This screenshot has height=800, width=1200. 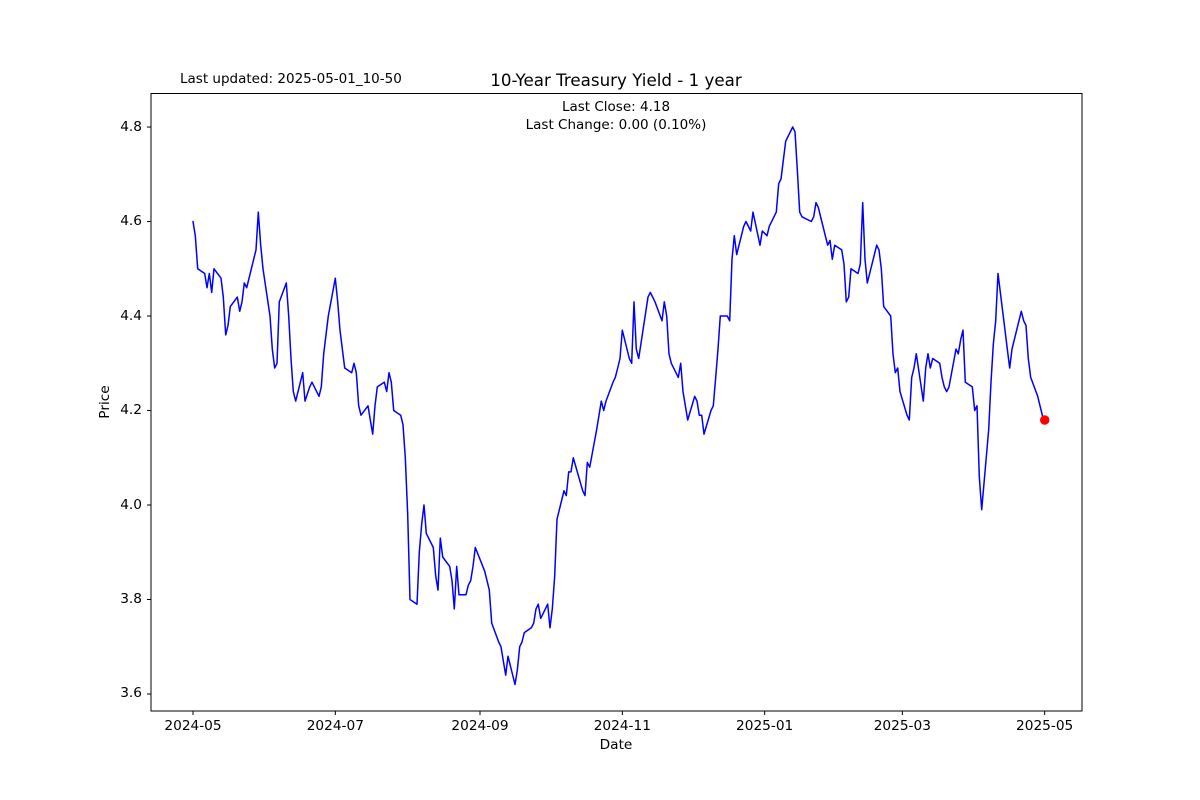 What do you see at coordinates (765, 725) in the screenshot?
I see `x-tick-label: 2025-01` at bounding box center [765, 725].